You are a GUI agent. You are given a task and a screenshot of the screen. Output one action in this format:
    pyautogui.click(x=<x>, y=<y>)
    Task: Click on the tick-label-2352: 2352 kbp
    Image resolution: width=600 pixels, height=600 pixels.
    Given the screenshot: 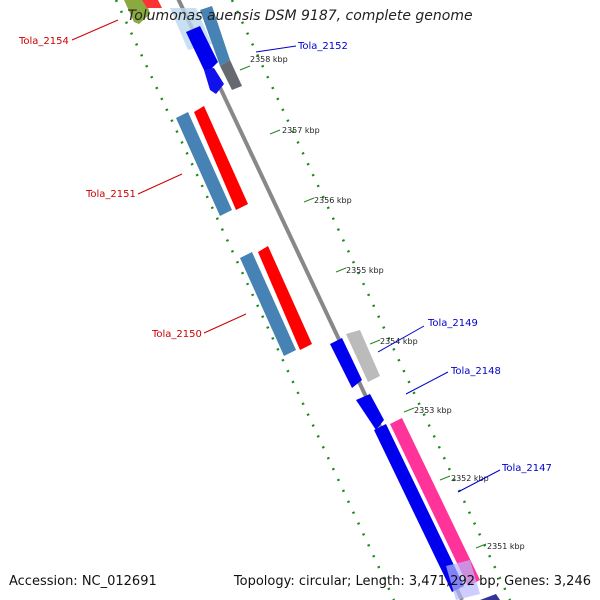 What is the action you would take?
    pyautogui.click(x=470, y=478)
    